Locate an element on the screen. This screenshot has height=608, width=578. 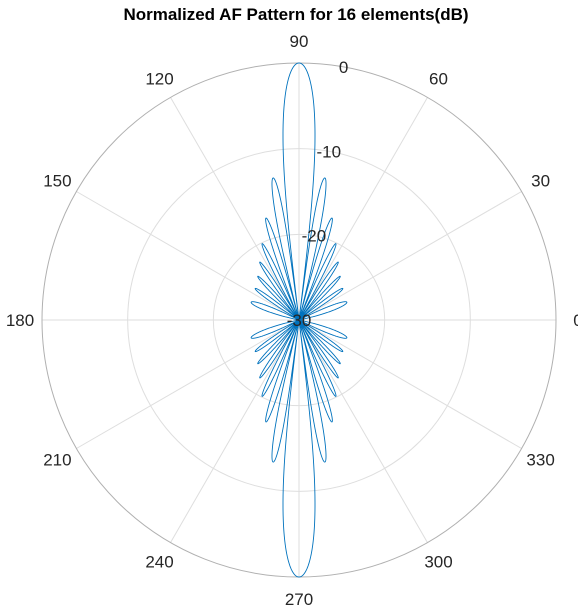
series-layer is located at coordinates (299, 320).